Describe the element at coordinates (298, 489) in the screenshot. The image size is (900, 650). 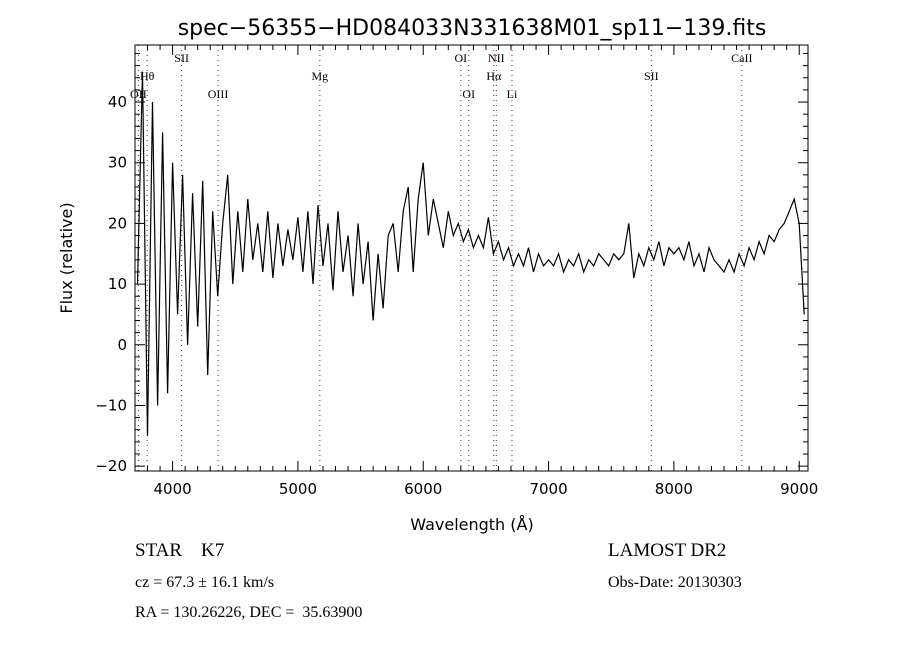
I see `x-tick-label: 5000` at that location.